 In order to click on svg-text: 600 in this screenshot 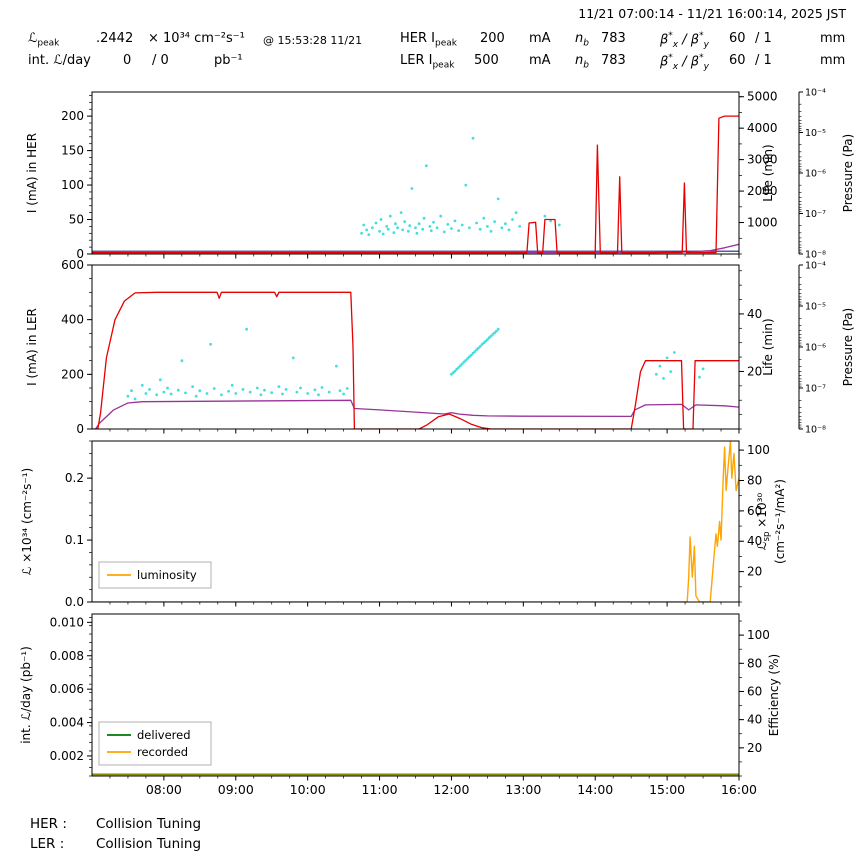, I will do `click(72, 265)`.